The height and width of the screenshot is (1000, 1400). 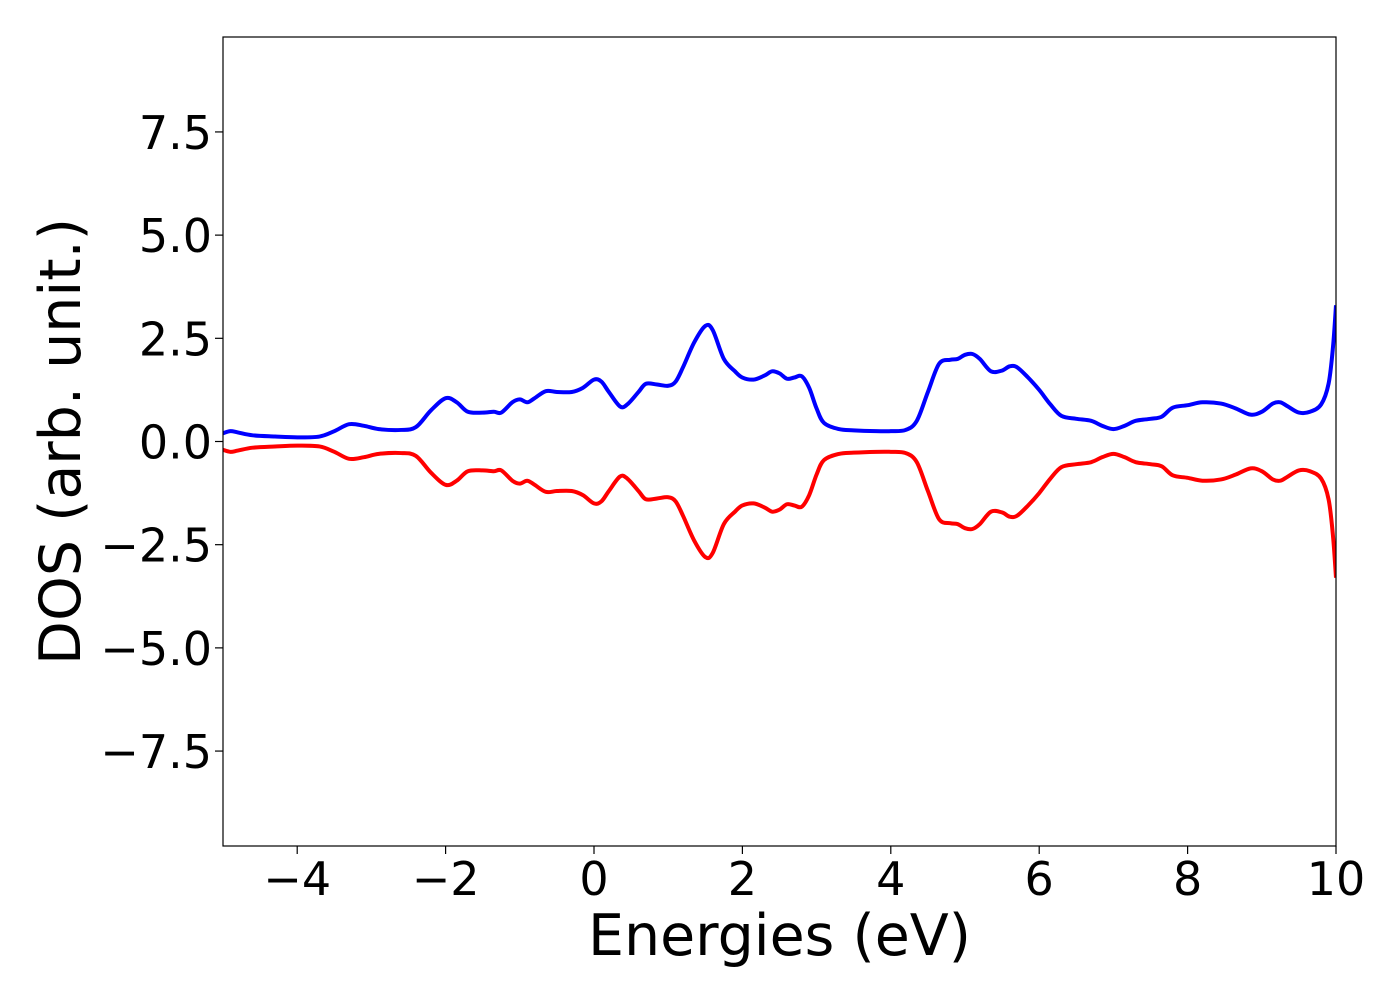 What do you see at coordinates (1336, 879) in the screenshot?
I see `x-tick-label: 10` at bounding box center [1336, 879].